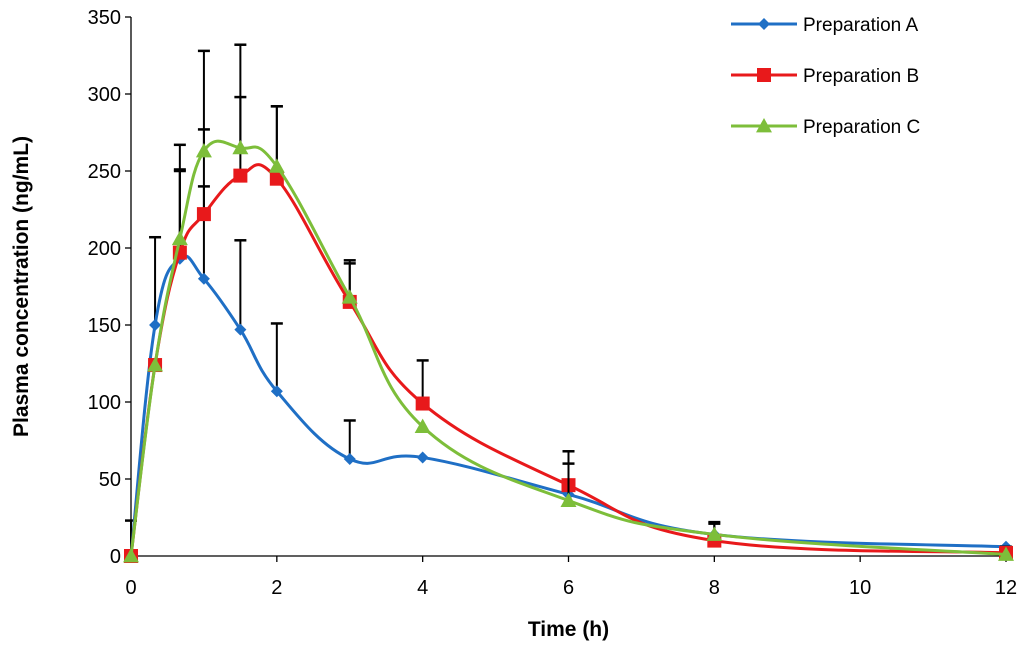  I want to click on y-tick-label: 150, so click(104, 326).